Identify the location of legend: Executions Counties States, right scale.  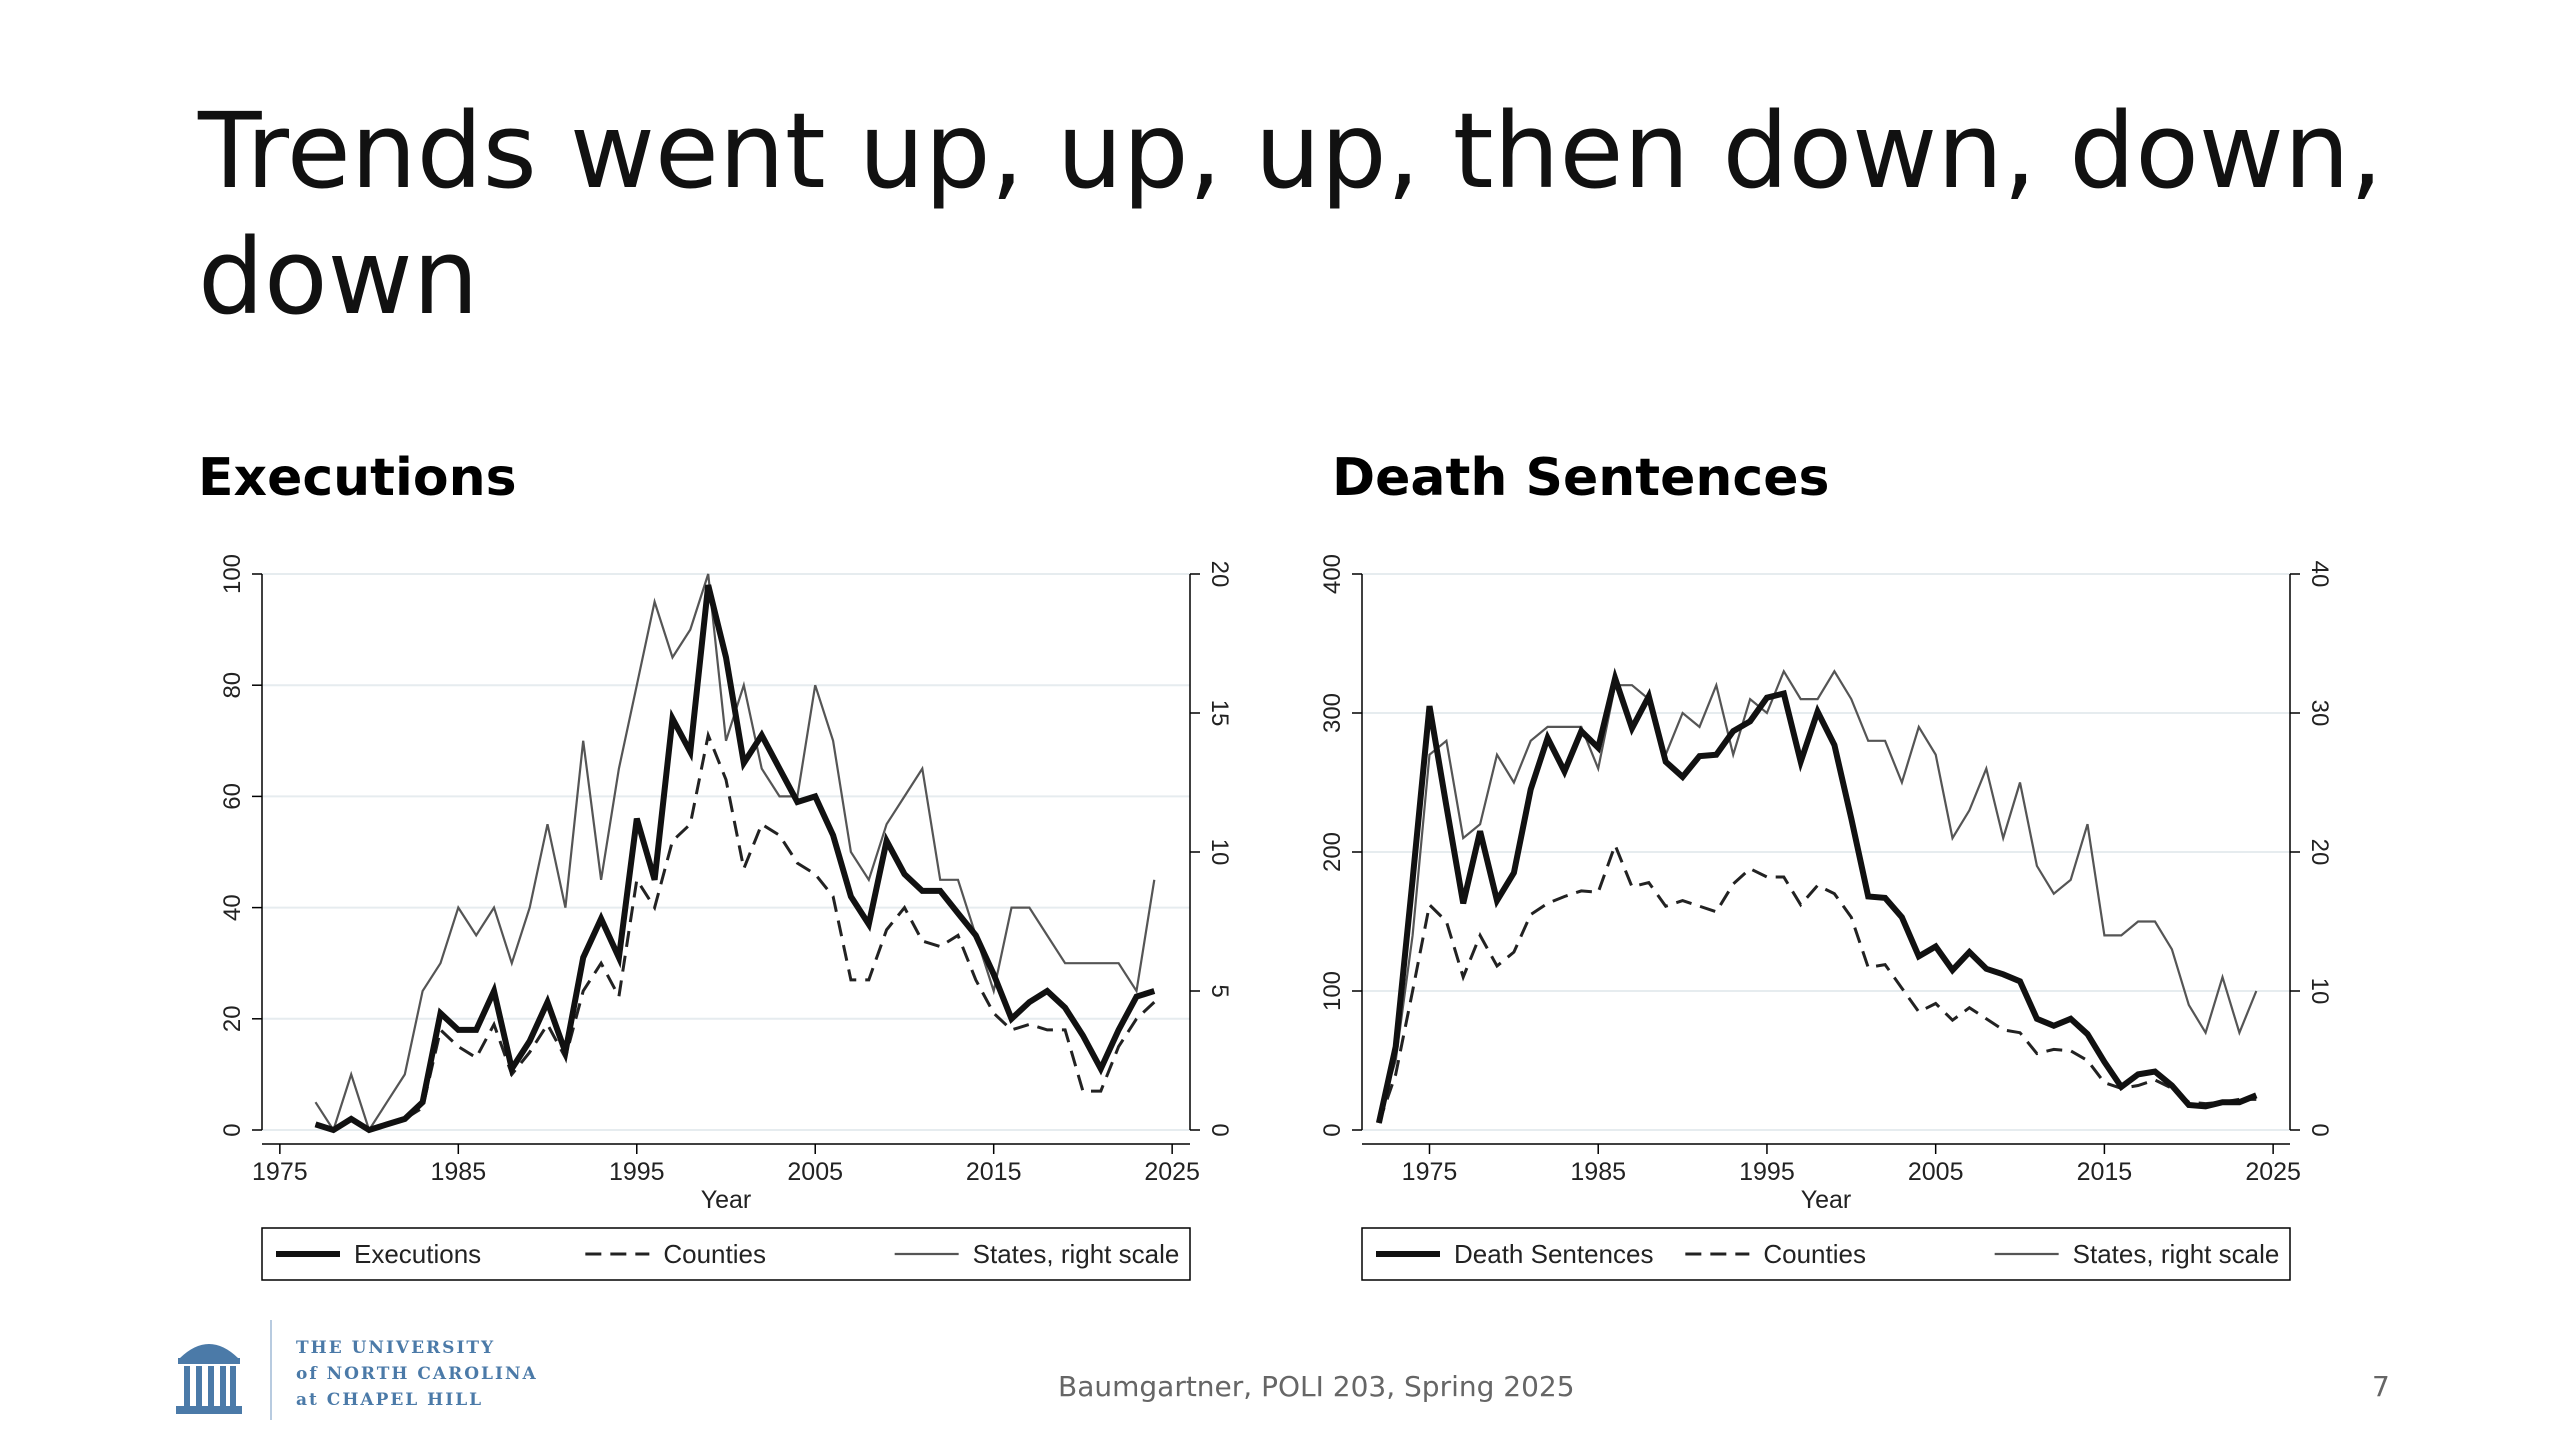
(726, 1254).